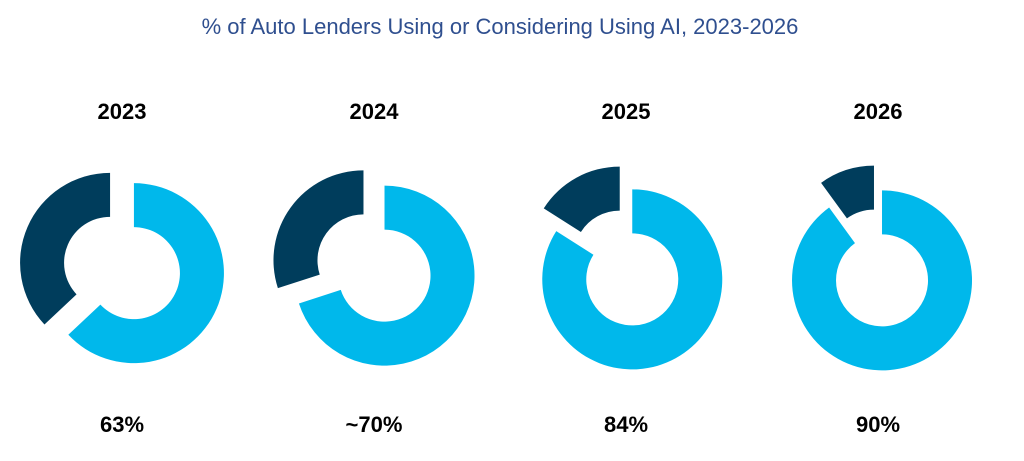 This screenshot has width=1024, height=461. I want to click on value-label-2025: 84%, so click(626, 424).